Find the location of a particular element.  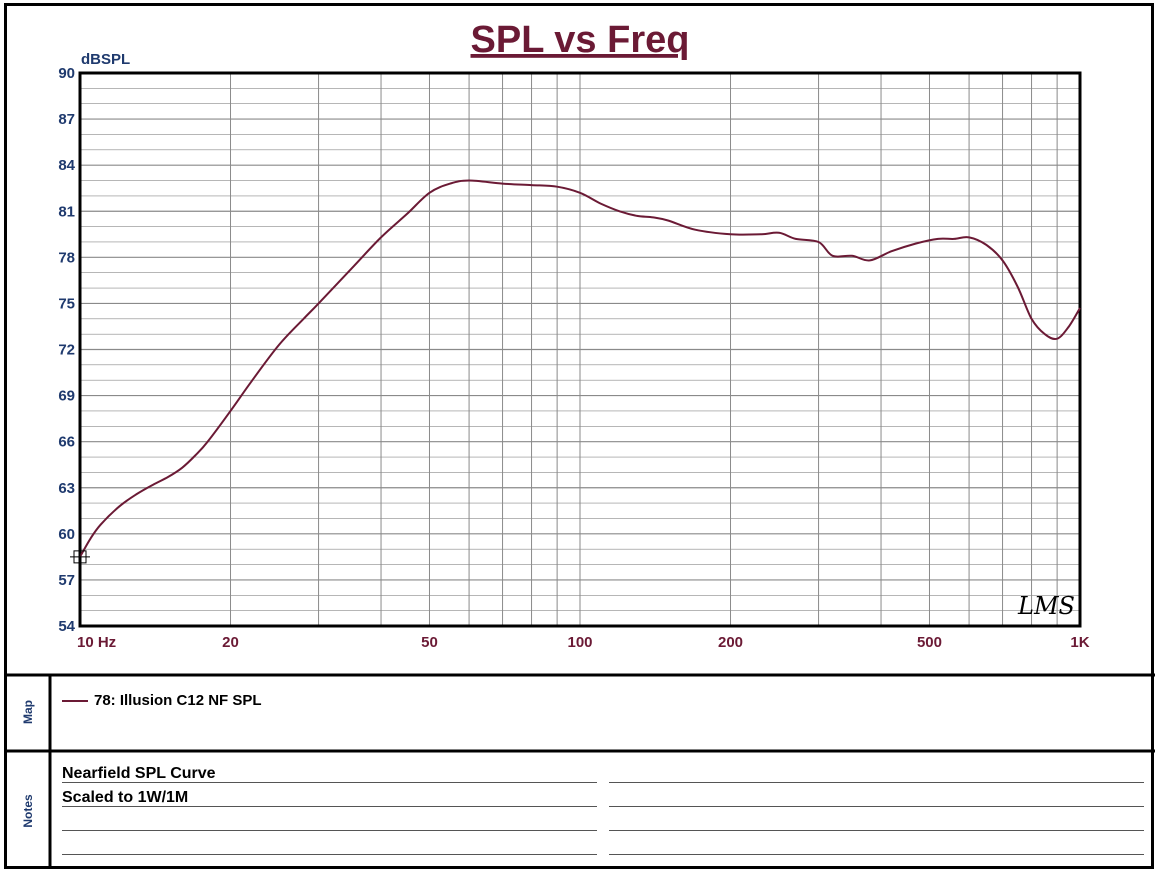

y-axis-ticks: 54 57 60 63 66 69 72 75 78 81 84 87 90 is located at coordinates (66, 350).